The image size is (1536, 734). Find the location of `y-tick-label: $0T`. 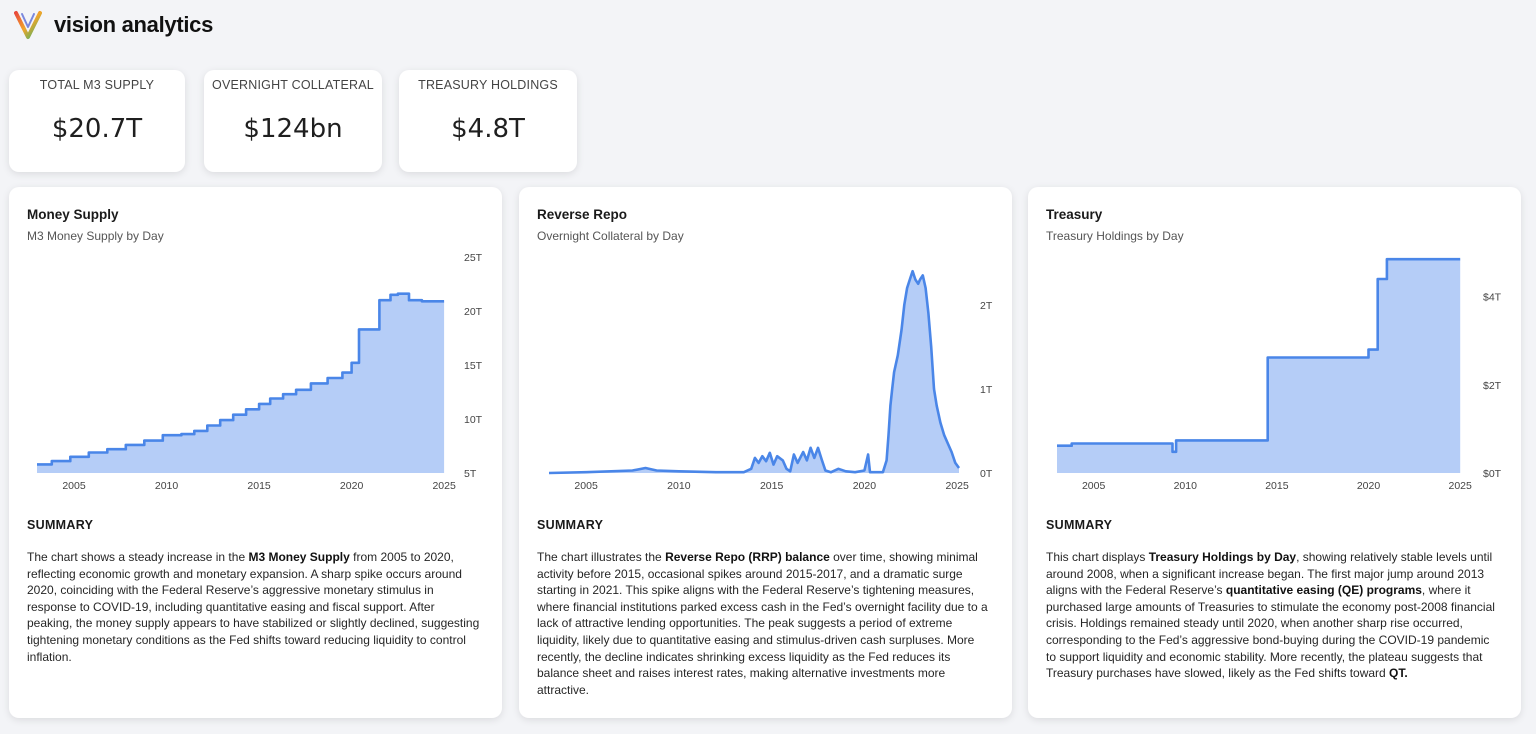

y-tick-label: $0T is located at coordinates (1492, 474).